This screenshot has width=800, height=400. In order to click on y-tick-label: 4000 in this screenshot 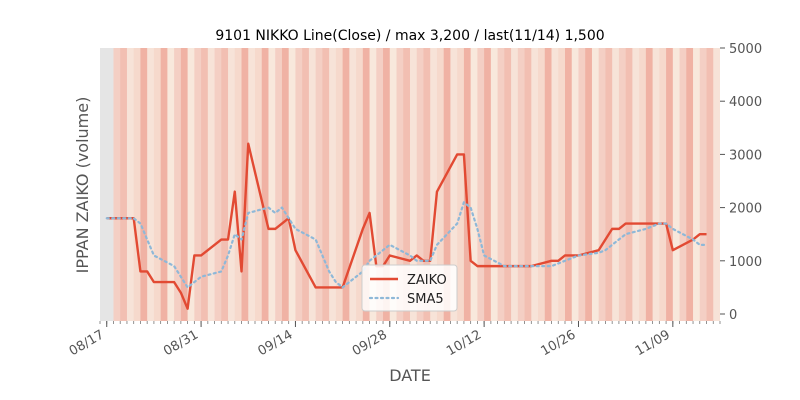, I will do `click(745, 102)`.